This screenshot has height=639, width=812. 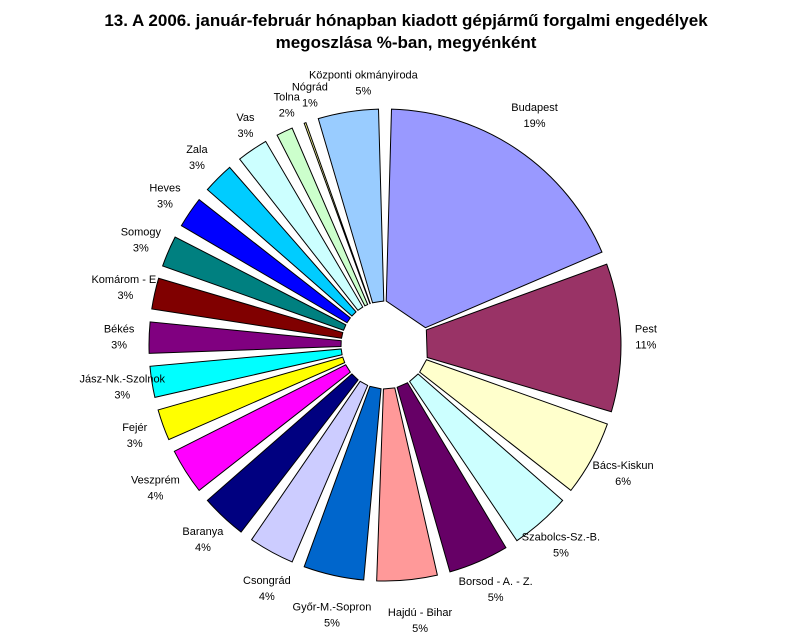 I want to click on label-name: Baranya, so click(x=203, y=532).